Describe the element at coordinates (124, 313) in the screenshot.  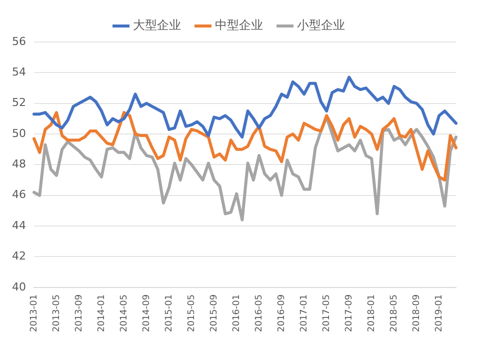
I see `x-tick-label: 2014-05` at that location.